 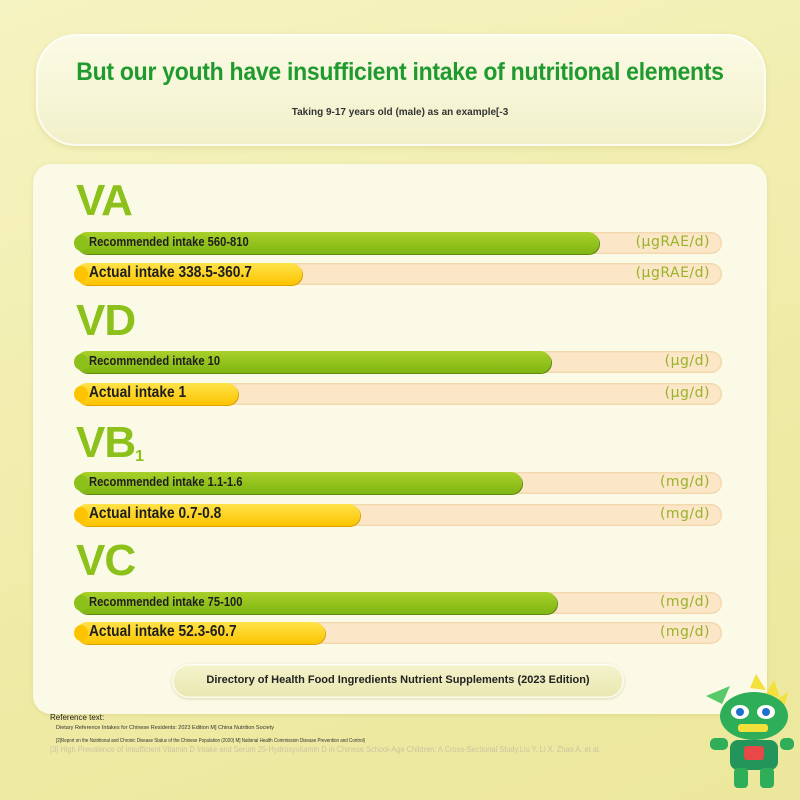 What do you see at coordinates (398, 274) in the screenshot?
I see `actual-bar-track: Actual intake 338.5-360.7 (μgRAE/d)` at bounding box center [398, 274].